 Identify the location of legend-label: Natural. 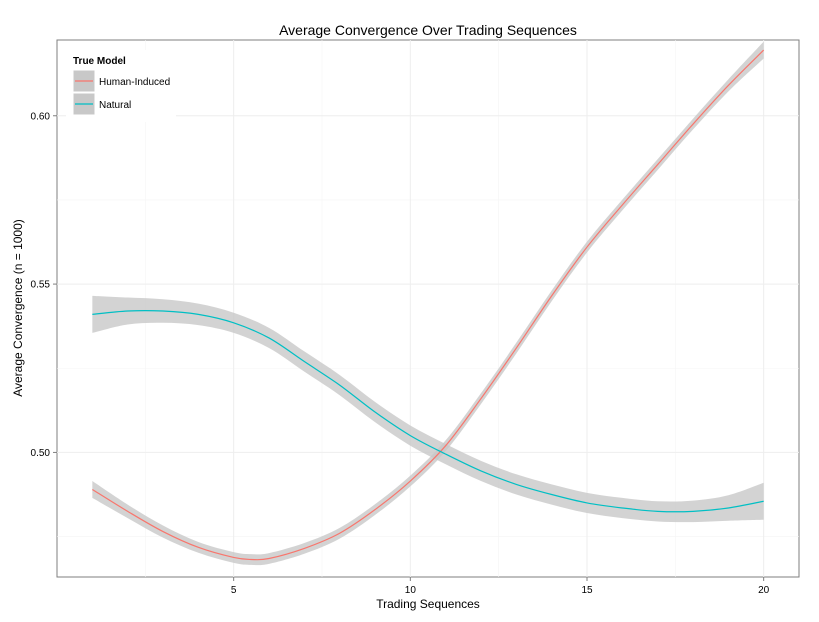
(115, 105).